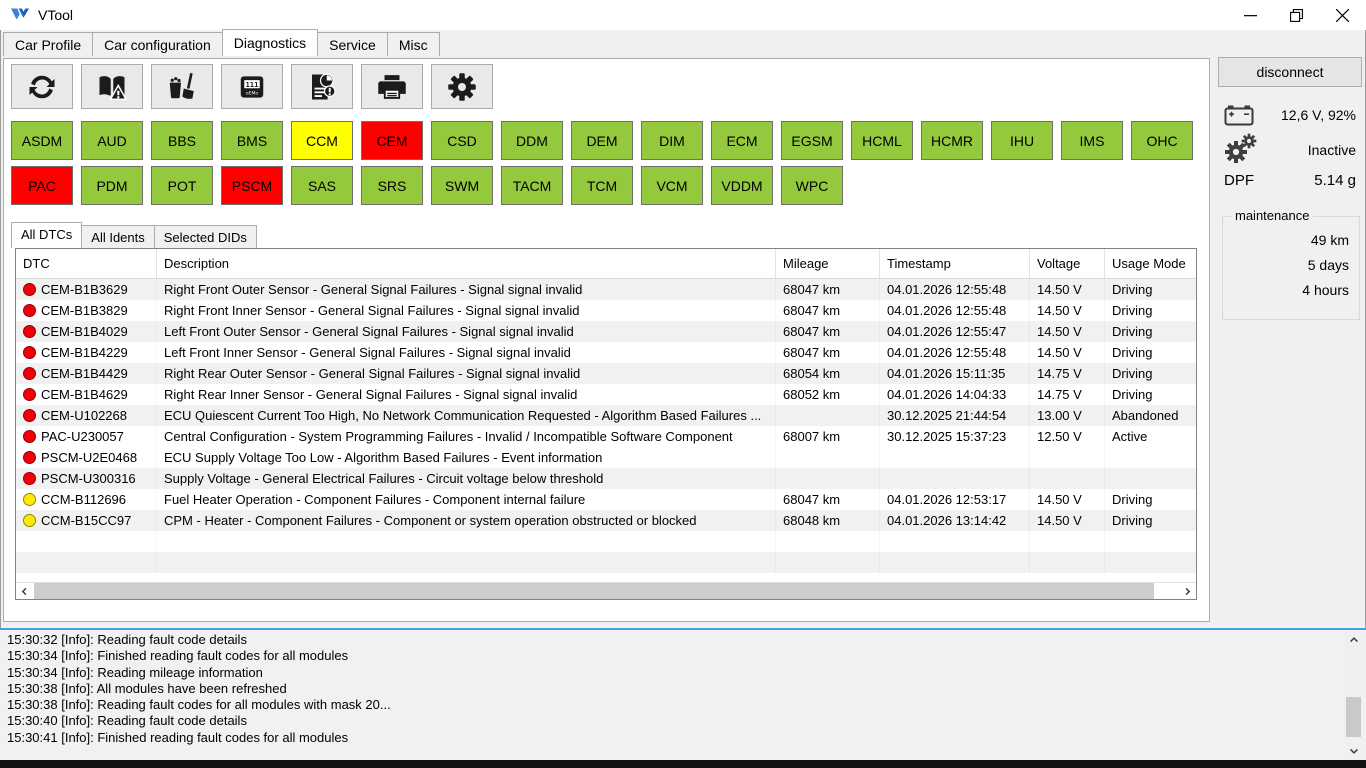  Describe the element at coordinates (112, 185) in the screenshot. I see `module-button-pdm: PDM` at that location.